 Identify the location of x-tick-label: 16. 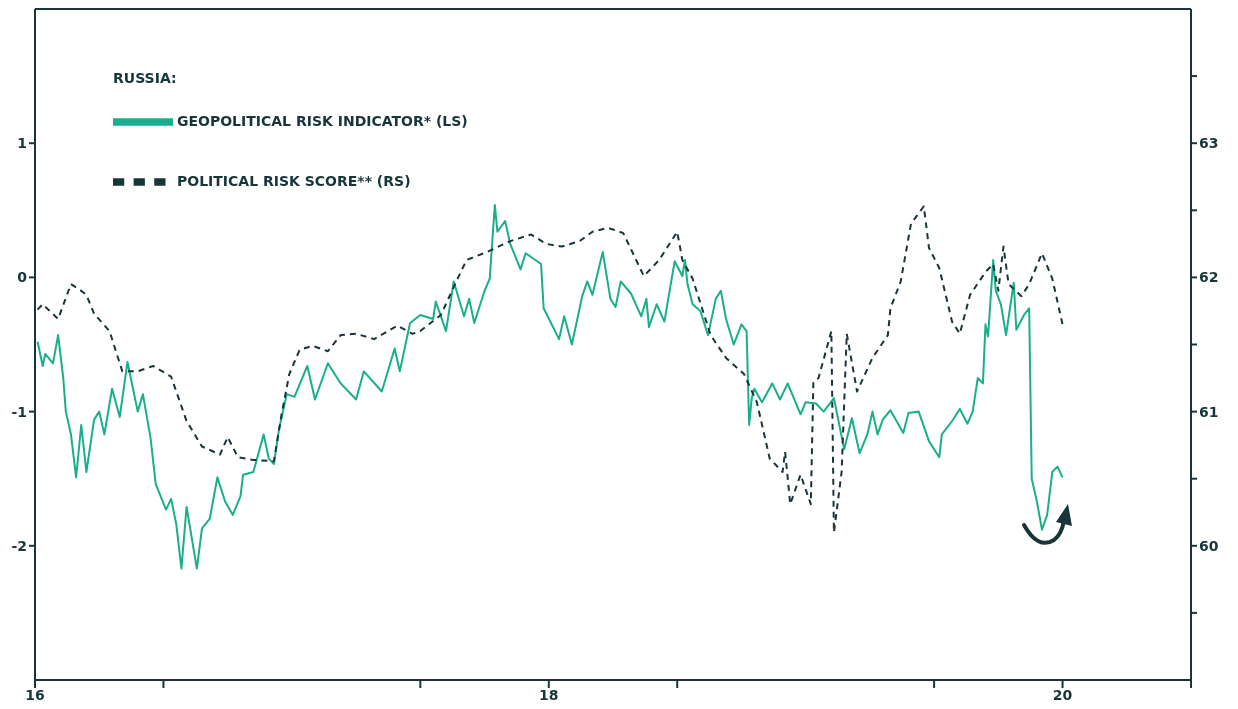
(35, 694).